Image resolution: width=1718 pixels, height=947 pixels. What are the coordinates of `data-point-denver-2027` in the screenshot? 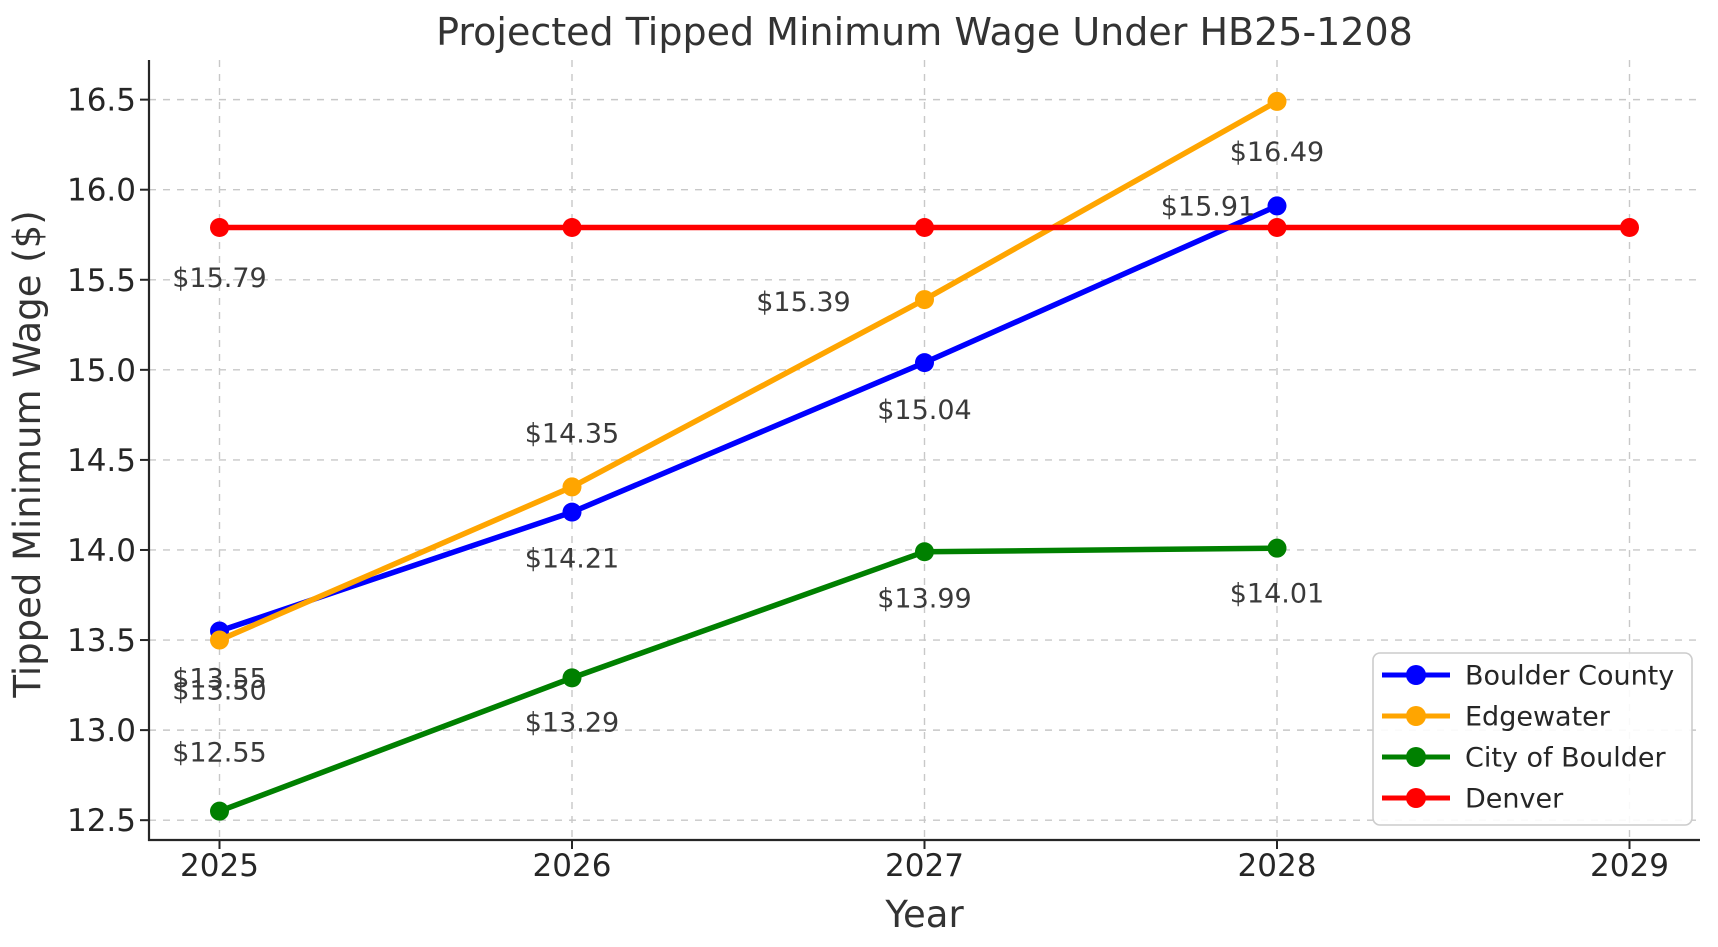 It's located at (924, 228).